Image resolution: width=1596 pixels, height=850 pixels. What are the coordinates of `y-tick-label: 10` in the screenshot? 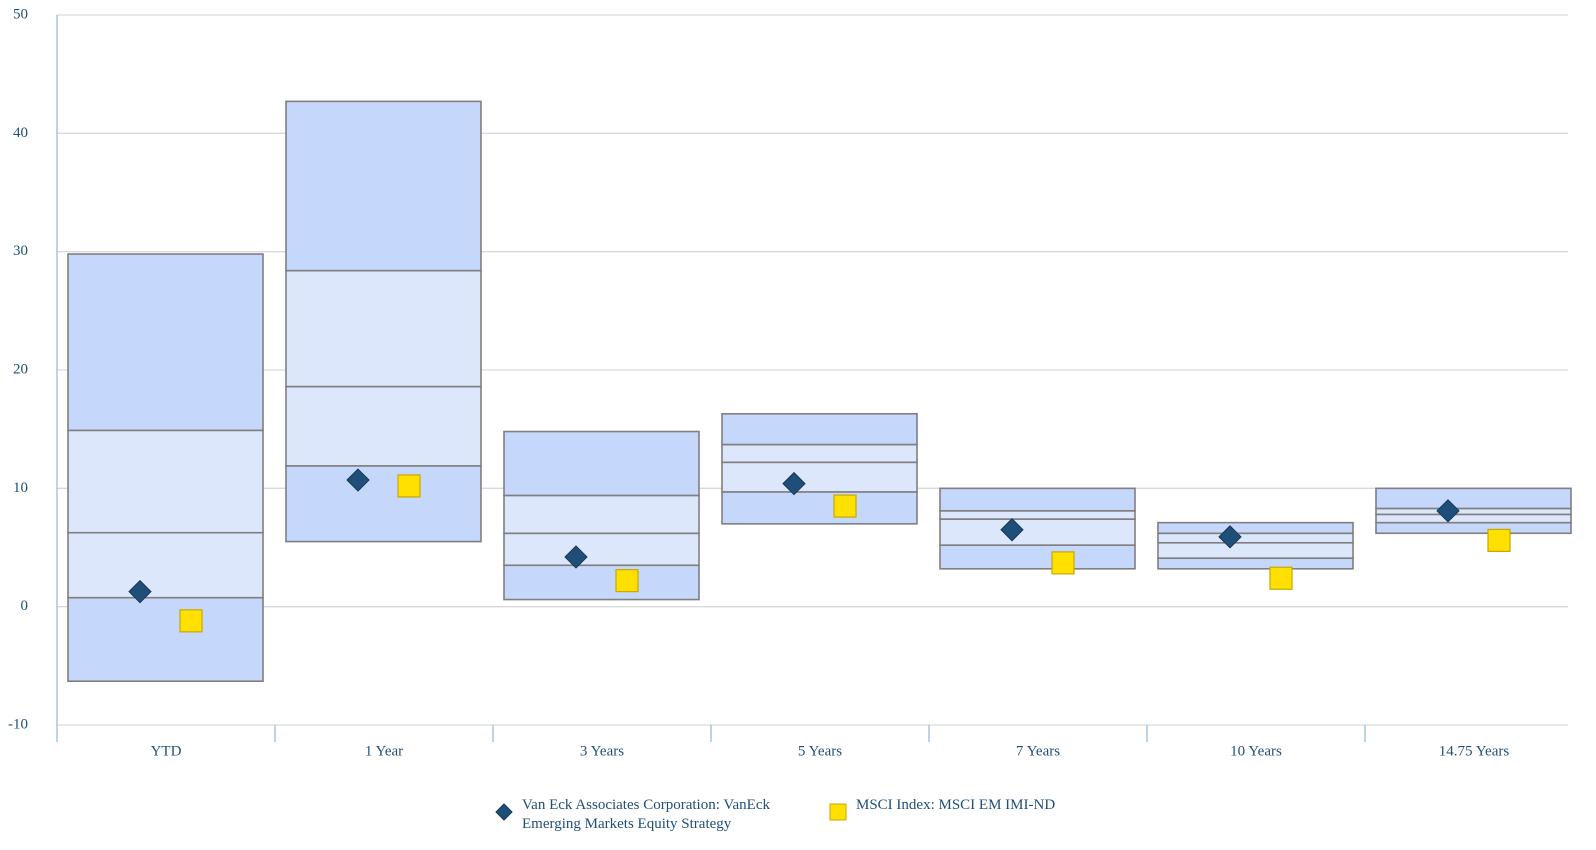 It's located at (20, 488).